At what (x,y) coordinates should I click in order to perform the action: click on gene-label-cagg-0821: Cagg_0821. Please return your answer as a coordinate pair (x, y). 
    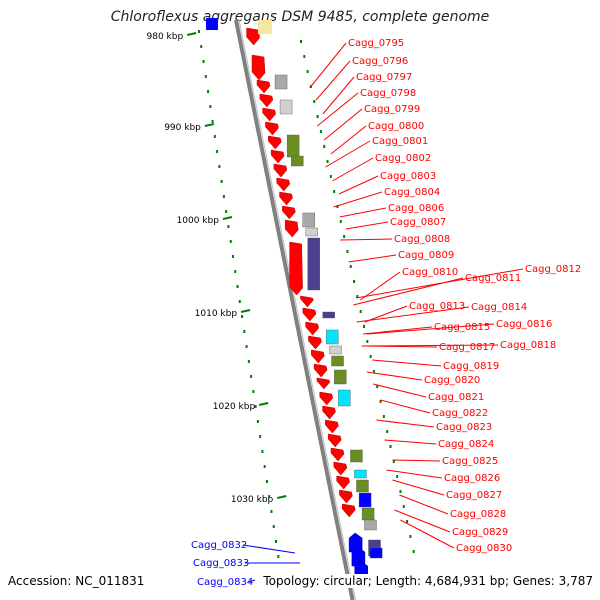
    Looking at the image, I should click on (456, 397).